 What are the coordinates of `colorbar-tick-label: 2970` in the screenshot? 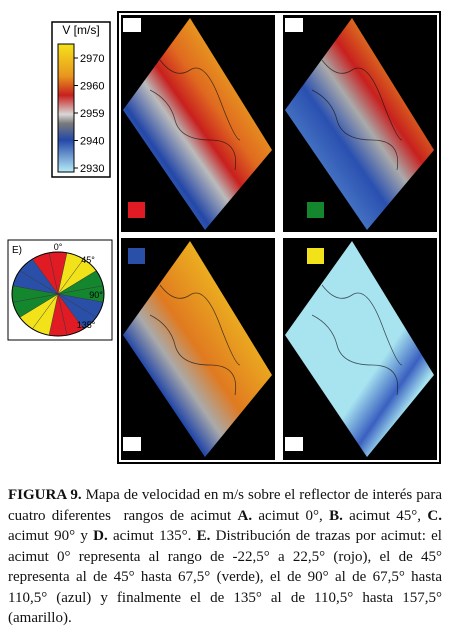 It's located at (92, 59).